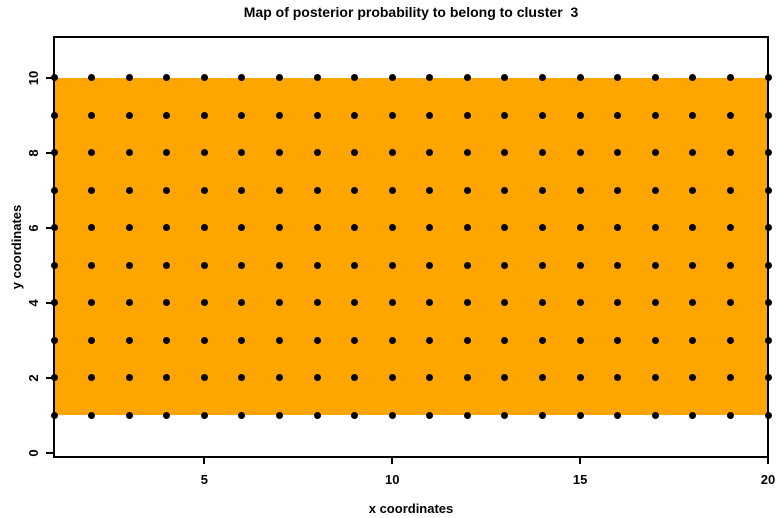 This screenshot has width=776, height=518. I want to click on y-axis-tick-label: 6, so click(33, 228).